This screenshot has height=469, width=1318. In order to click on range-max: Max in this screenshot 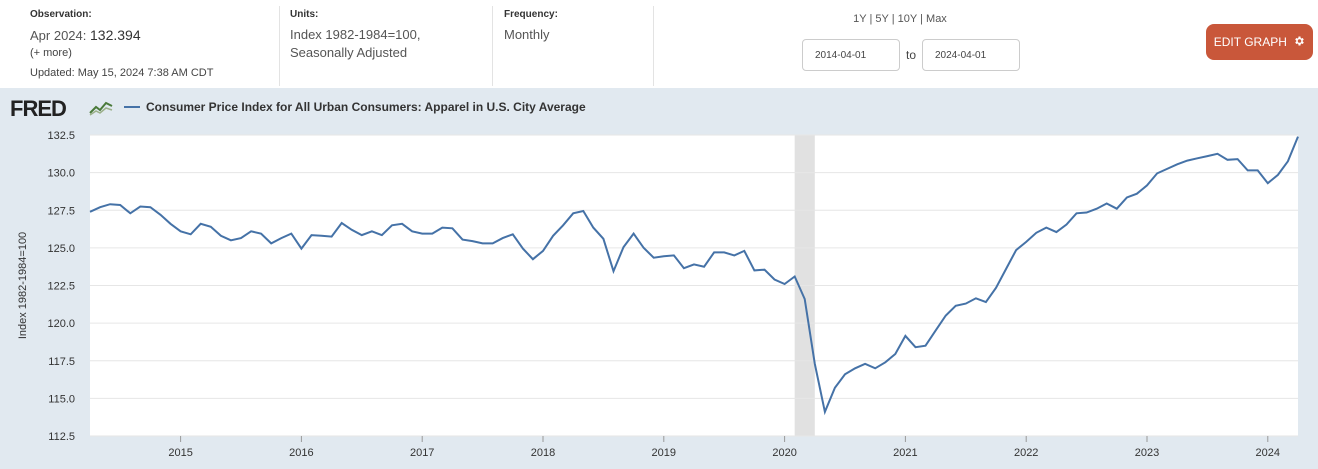, I will do `click(936, 19)`.